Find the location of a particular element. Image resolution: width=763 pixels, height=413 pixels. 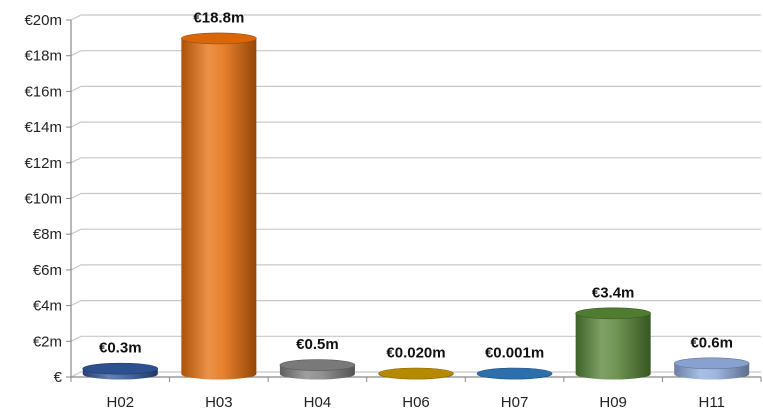

y-tick-label: €12m is located at coordinates (43, 163).